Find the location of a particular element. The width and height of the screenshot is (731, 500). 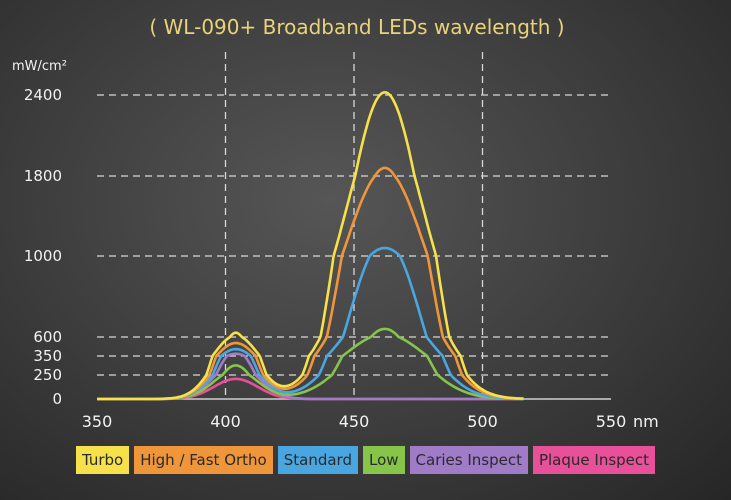

x-tick-label-450: 450 is located at coordinates (354, 421).